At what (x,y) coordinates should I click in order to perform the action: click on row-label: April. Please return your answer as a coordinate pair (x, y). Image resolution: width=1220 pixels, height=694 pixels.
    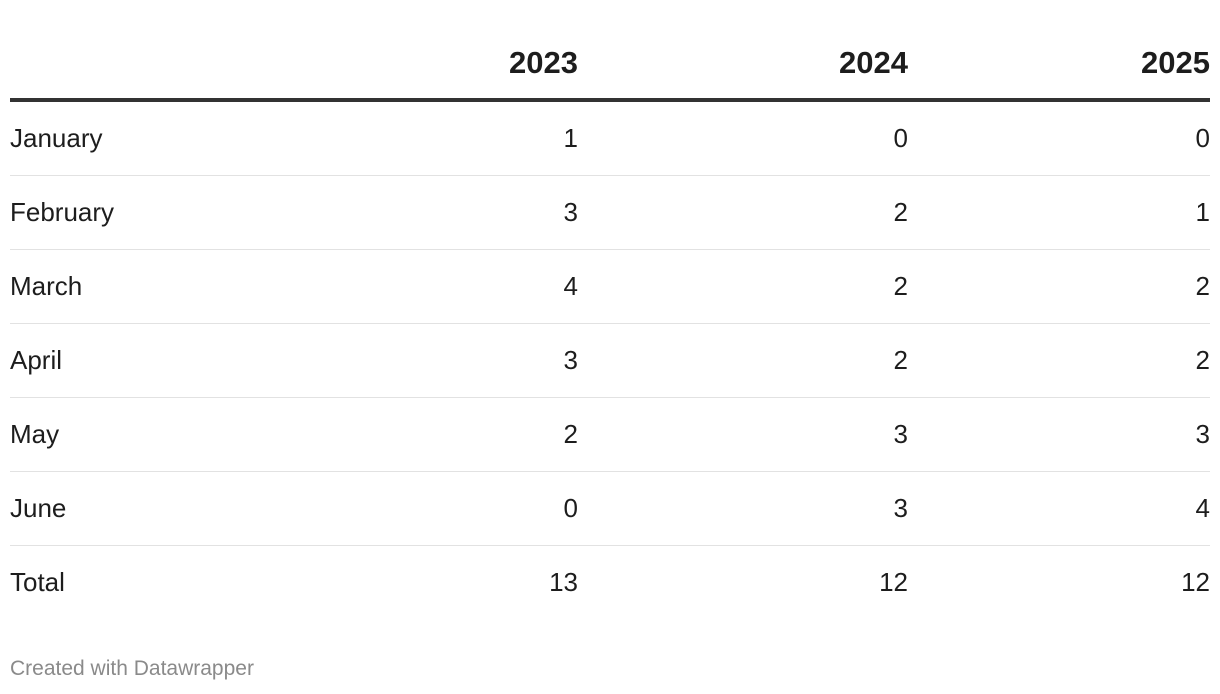
    Looking at the image, I should click on (135, 360).